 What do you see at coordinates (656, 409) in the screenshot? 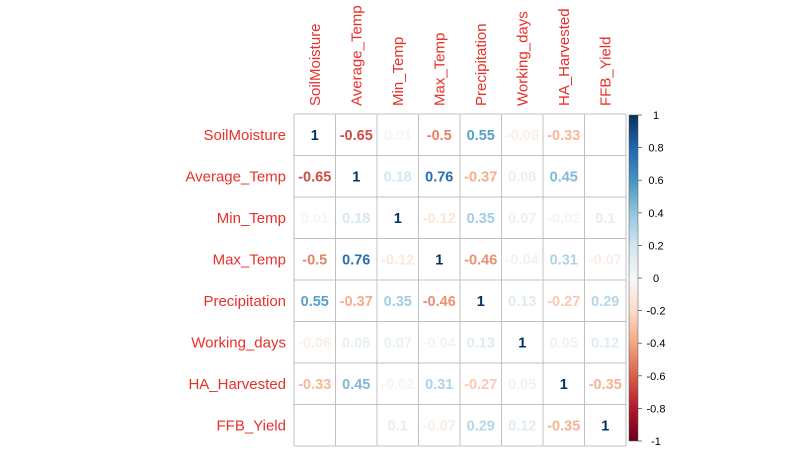
I see `colorbar-tick-label: -0.8` at bounding box center [656, 409].